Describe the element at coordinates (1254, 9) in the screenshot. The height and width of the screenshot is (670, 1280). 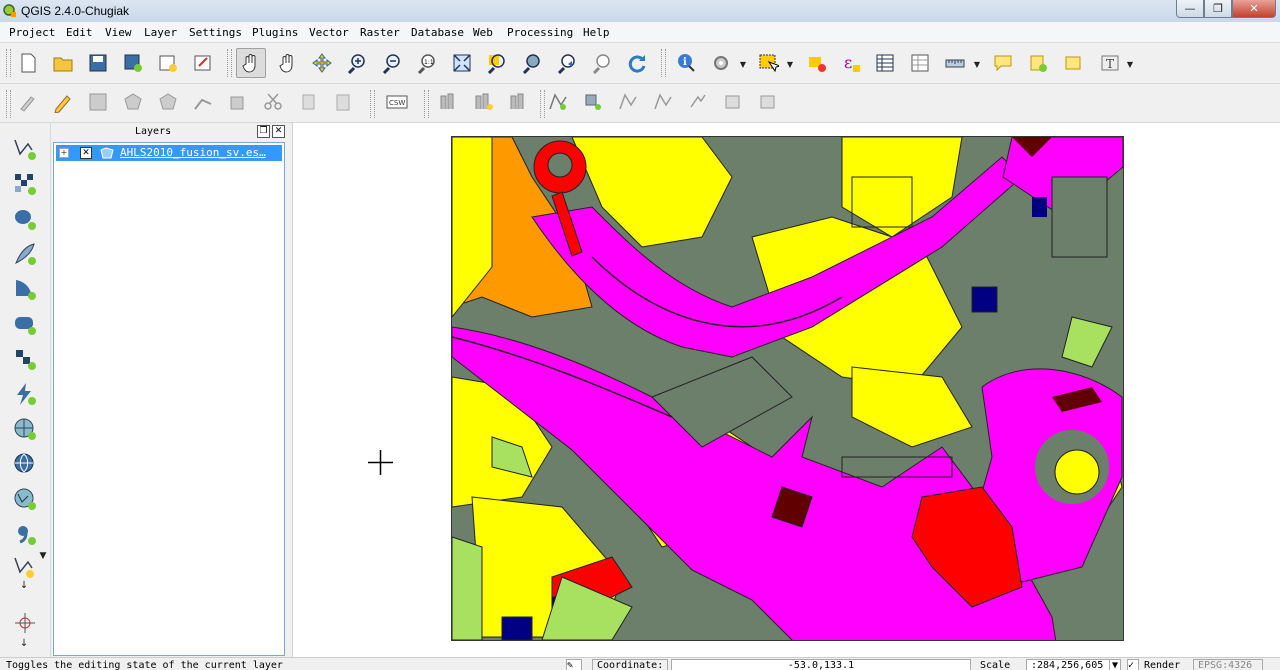
I see `close-button: ✕` at that location.